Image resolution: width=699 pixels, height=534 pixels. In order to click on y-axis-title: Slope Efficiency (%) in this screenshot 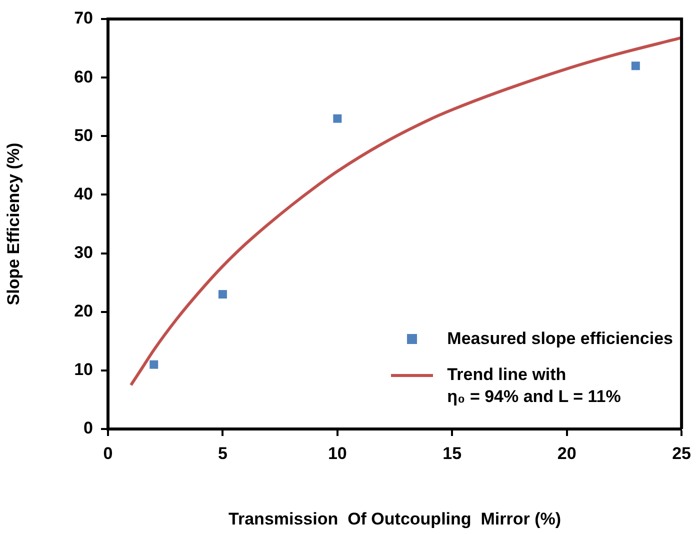, I will do `click(13, 224)`.